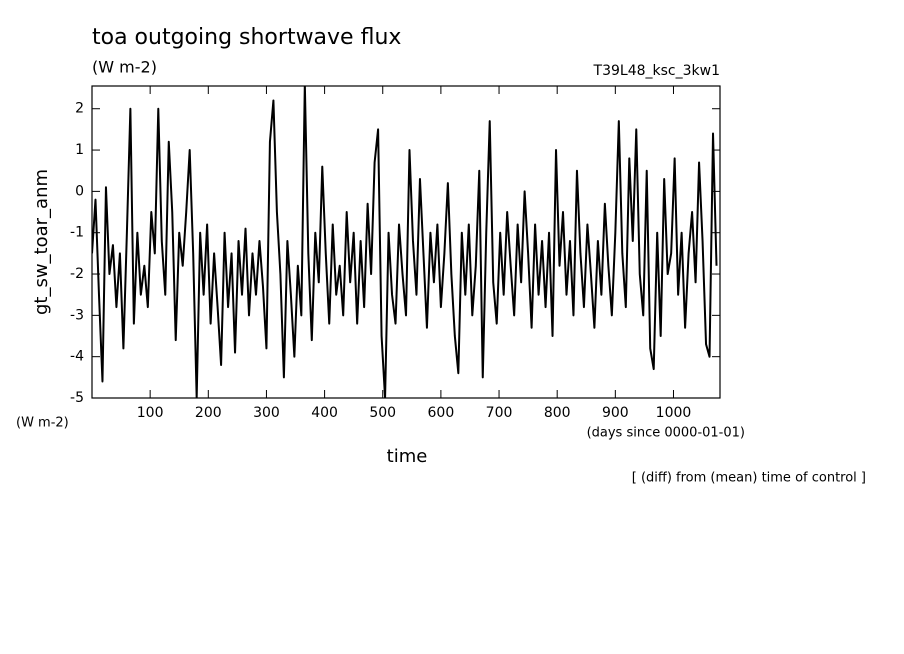  Describe the element at coordinates (77, 398) in the screenshot. I see `y-tick-label: -5` at that location.